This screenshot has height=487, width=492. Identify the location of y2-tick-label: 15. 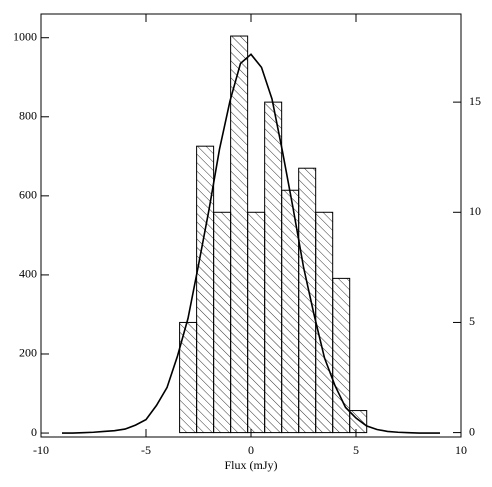
(475, 101).